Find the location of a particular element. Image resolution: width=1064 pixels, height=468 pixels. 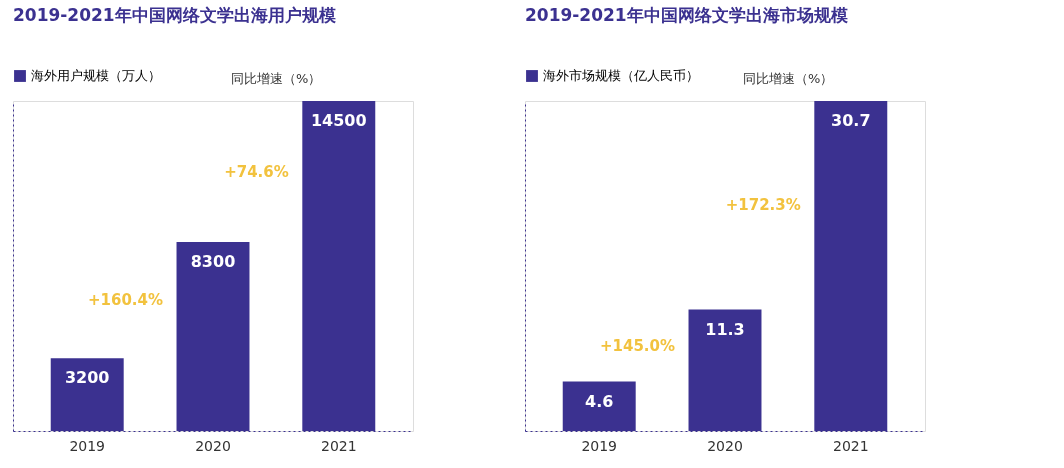

data-label: 11.3 is located at coordinates (725, 329).